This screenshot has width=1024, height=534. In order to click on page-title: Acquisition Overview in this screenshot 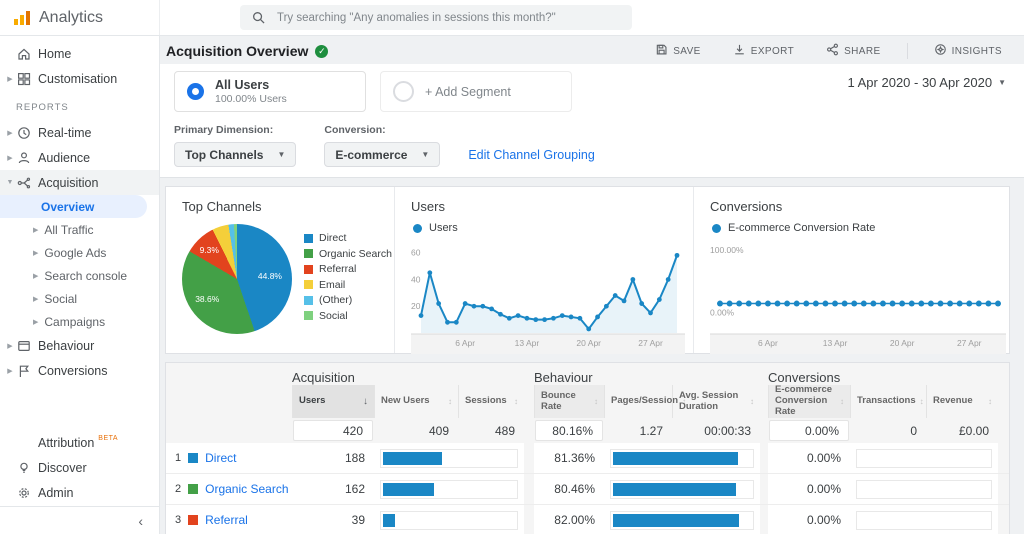, I will do `click(237, 51)`.